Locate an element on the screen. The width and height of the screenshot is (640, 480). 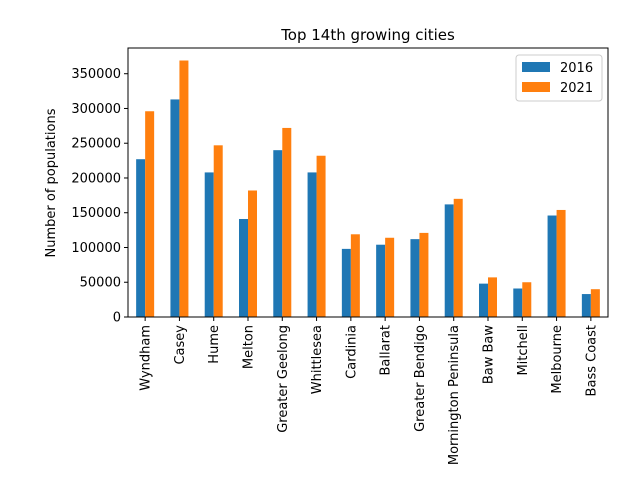
bar-2016-cardinia is located at coordinates (346, 282).